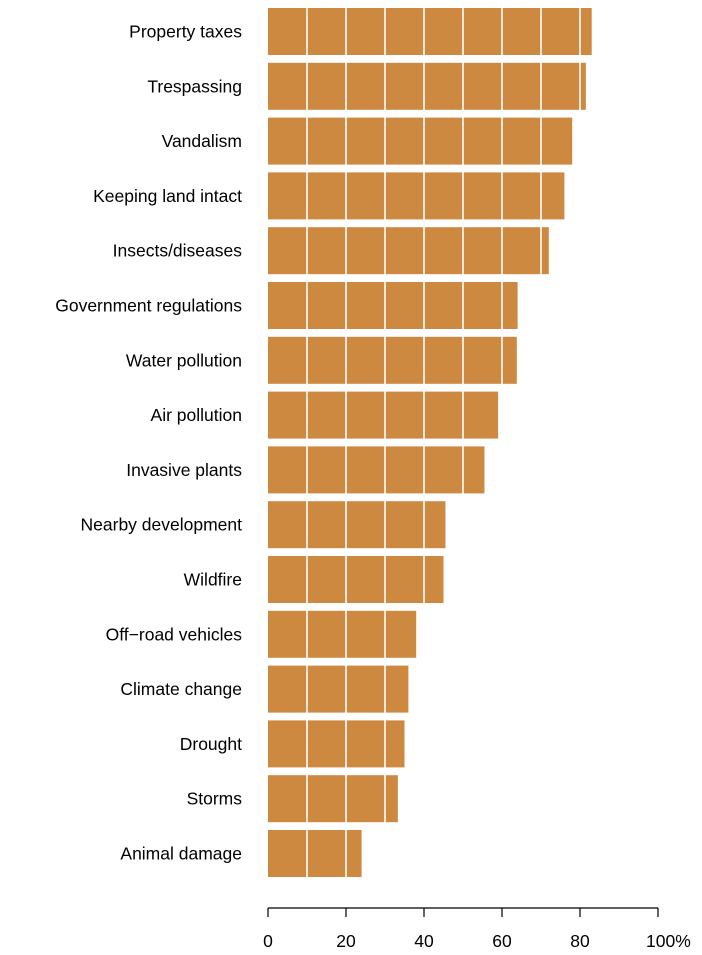 This screenshot has height=955, width=702. Describe the element at coordinates (162, 525) in the screenshot. I see `category-label: Nearby development` at that location.